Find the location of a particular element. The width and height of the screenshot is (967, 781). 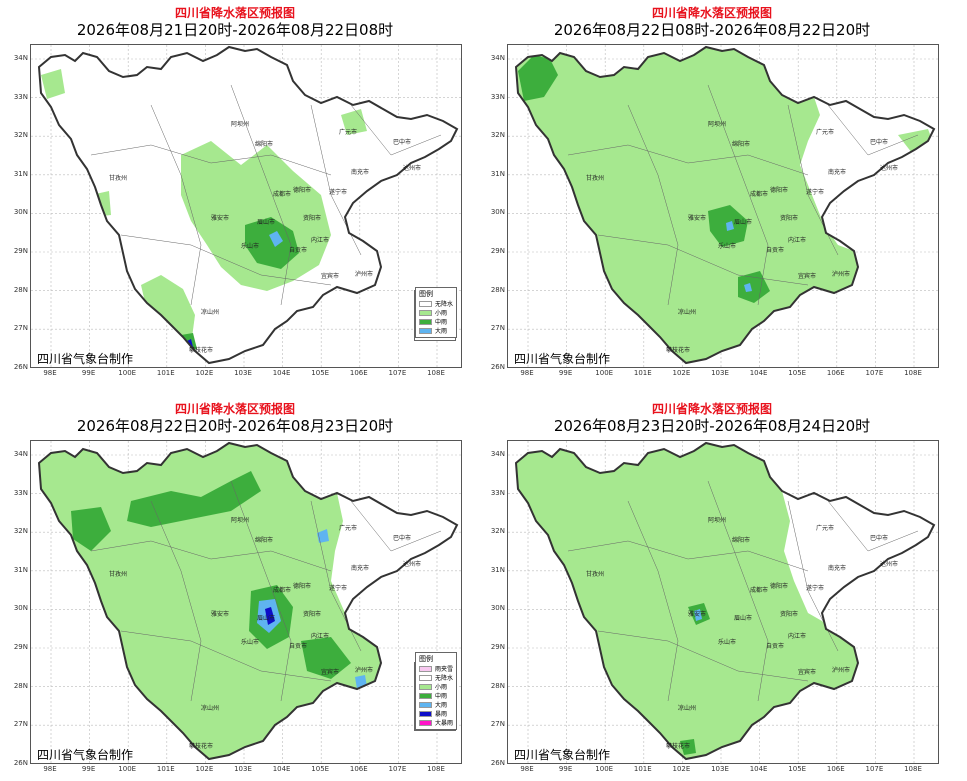

legend-item: 大暴雨 is located at coordinates (436, 722).